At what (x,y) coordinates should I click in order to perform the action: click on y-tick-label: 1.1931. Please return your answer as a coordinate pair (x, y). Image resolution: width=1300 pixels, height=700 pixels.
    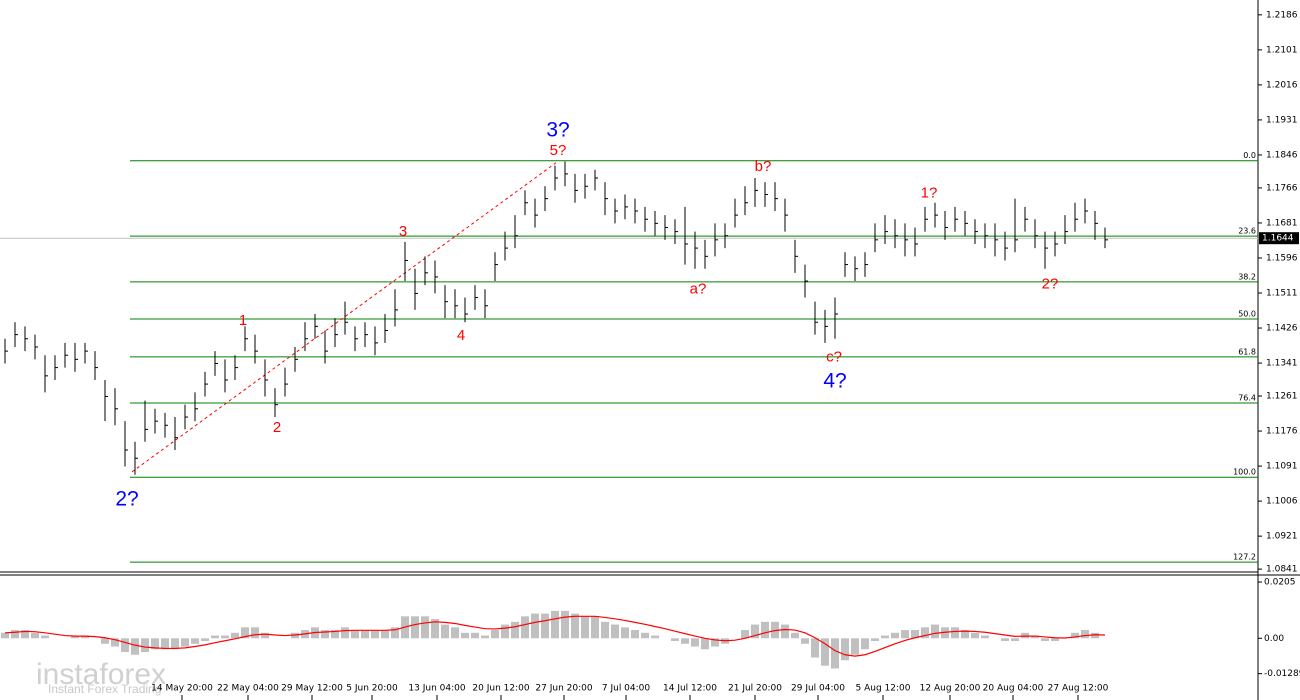
    Looking at the image, I should click on (1282, 120).